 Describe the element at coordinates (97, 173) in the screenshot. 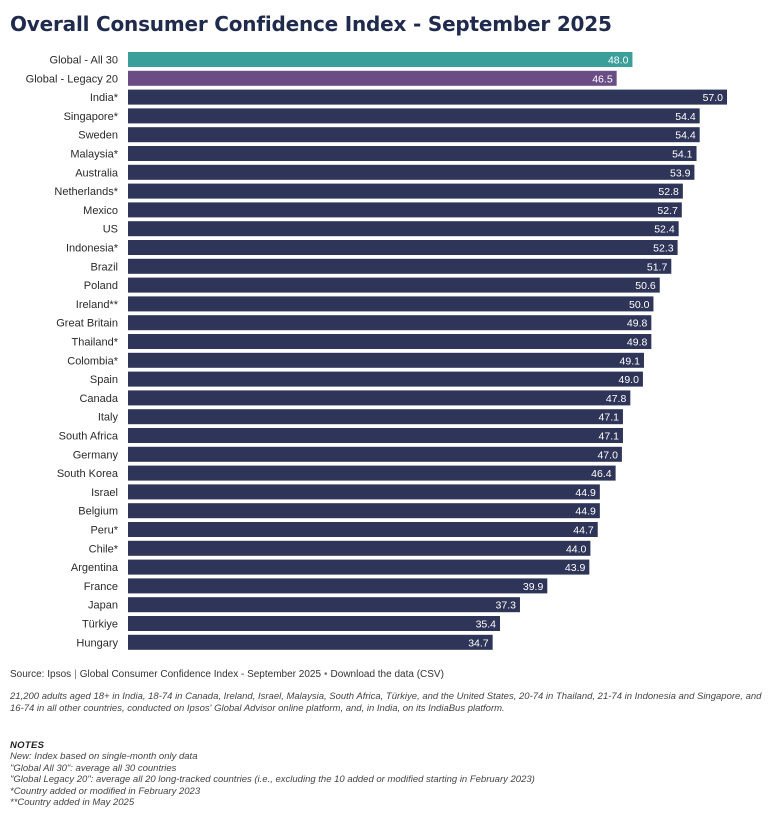

I see `category-label: Australia` at that location.